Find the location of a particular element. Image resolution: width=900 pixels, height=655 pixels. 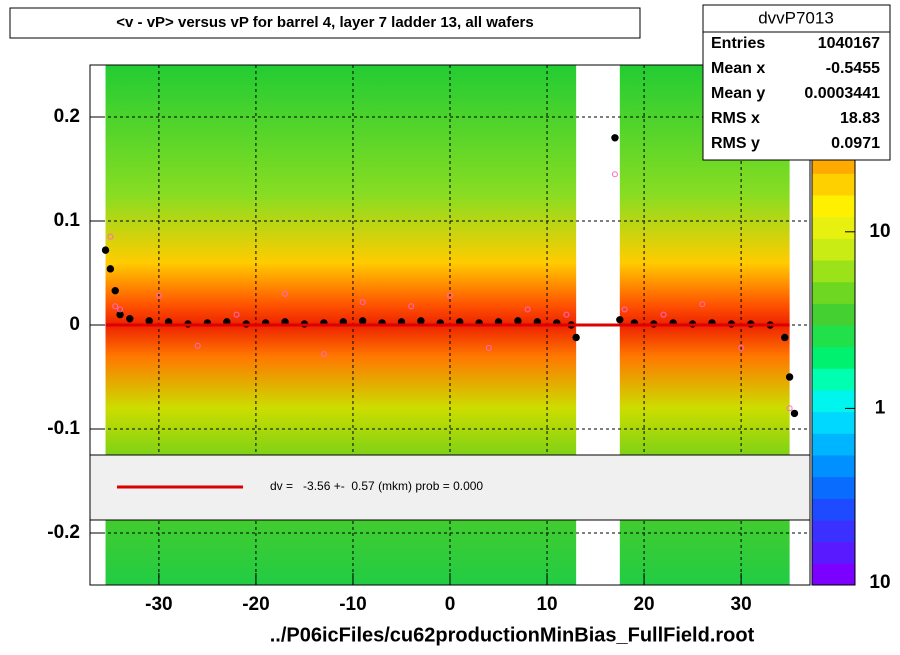

x-tick-label: 0 is located at coordinates (450, 604).